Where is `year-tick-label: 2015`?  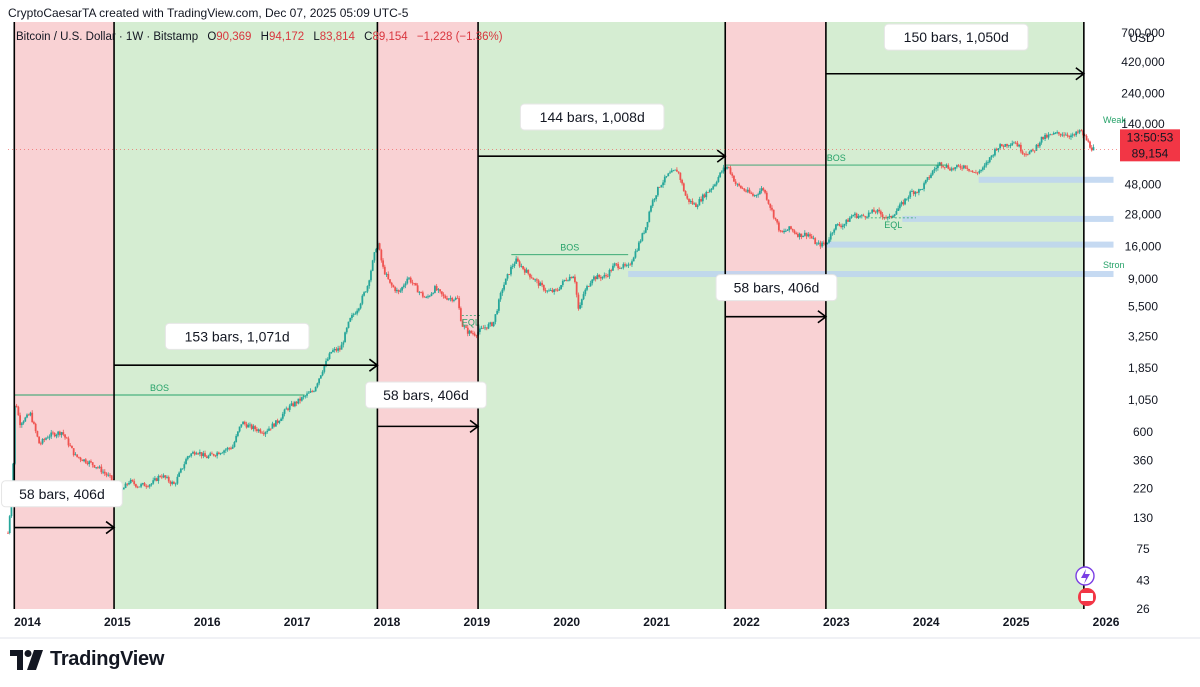 year-tick-label: 2015 is located at coordinates (117, 622).